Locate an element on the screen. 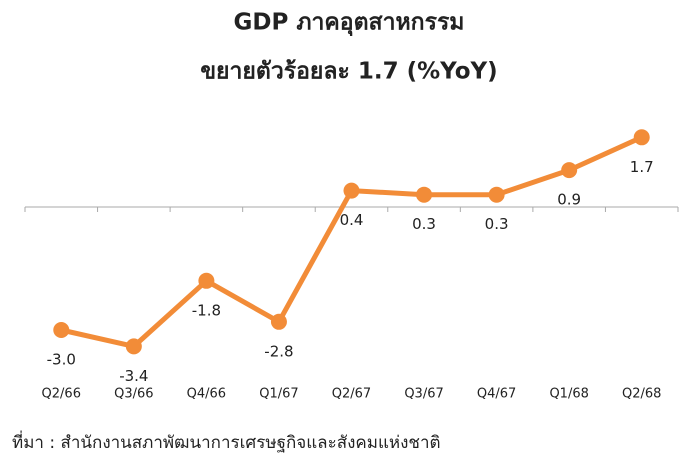 The image size is (699, 468). x-tick-label: Q4/66 is located at coordinates (206, 394).